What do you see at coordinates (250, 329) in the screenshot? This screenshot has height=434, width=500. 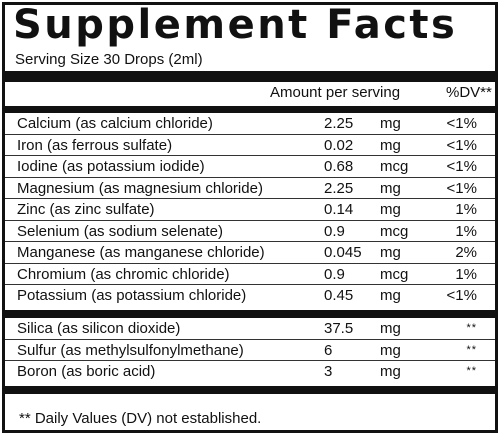 I see `nutrient-row: Silica (as silicon dioxide) 37.5 mg **` at bounding box center [250, 329].